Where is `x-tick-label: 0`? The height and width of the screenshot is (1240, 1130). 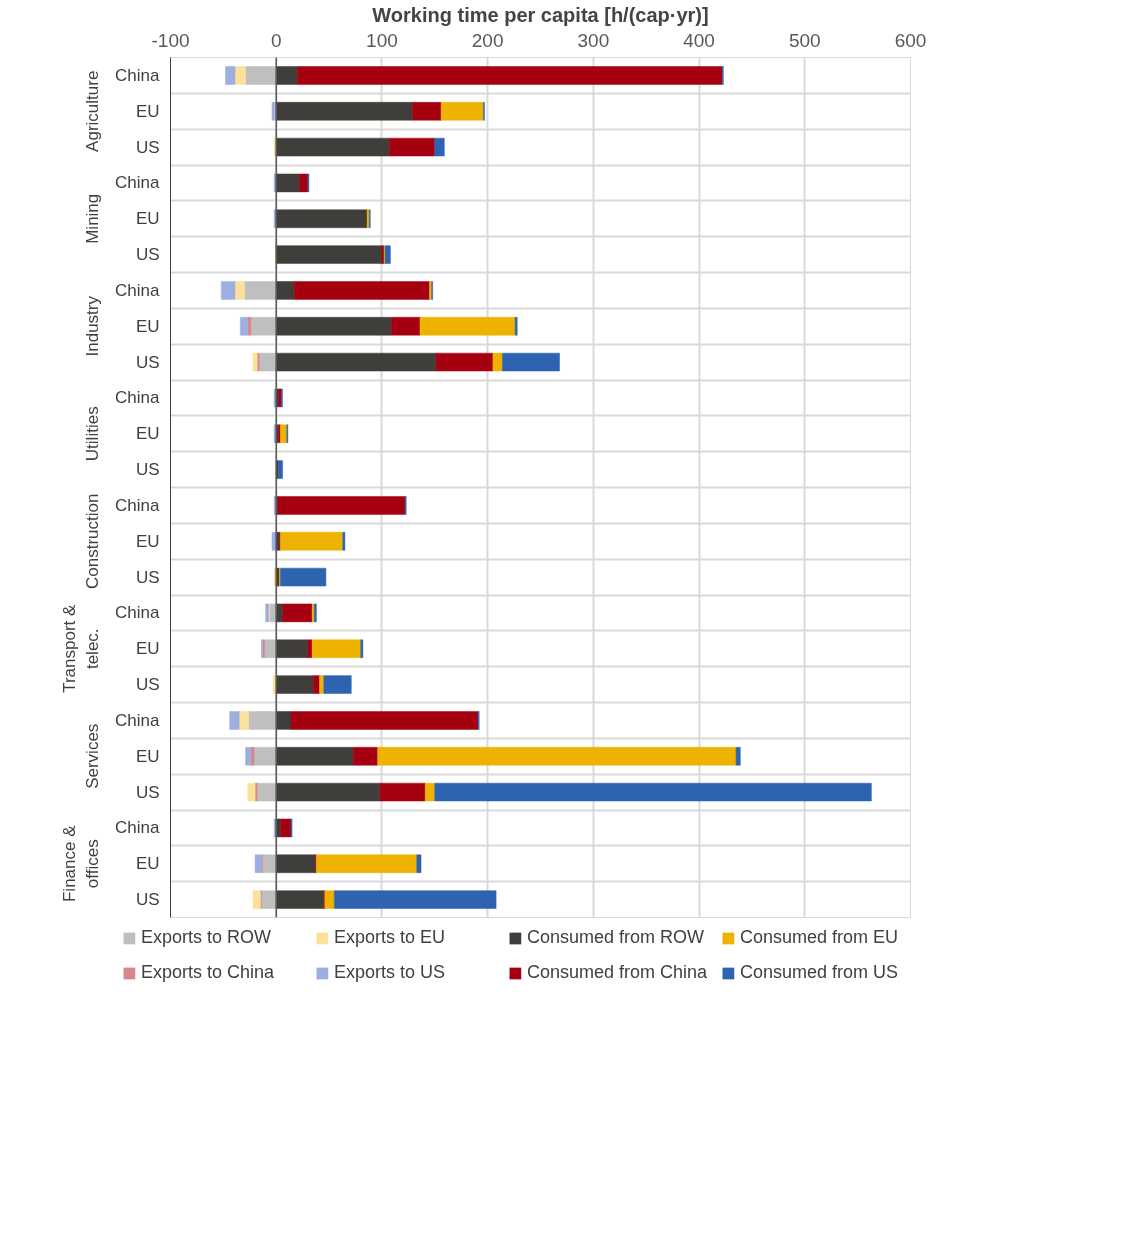 x-tick-label: 0 is located at coordinates (276, 40).